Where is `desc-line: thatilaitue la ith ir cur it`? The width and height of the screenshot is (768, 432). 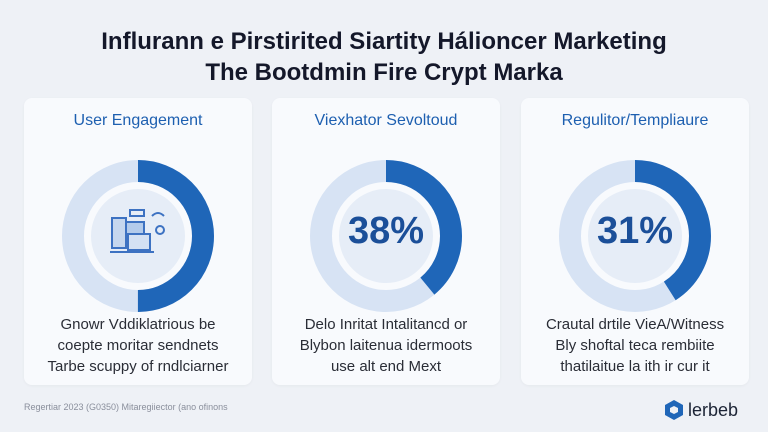 desc-line: thatilaitue la ith ir cur it is located at coordinates (635, 366).